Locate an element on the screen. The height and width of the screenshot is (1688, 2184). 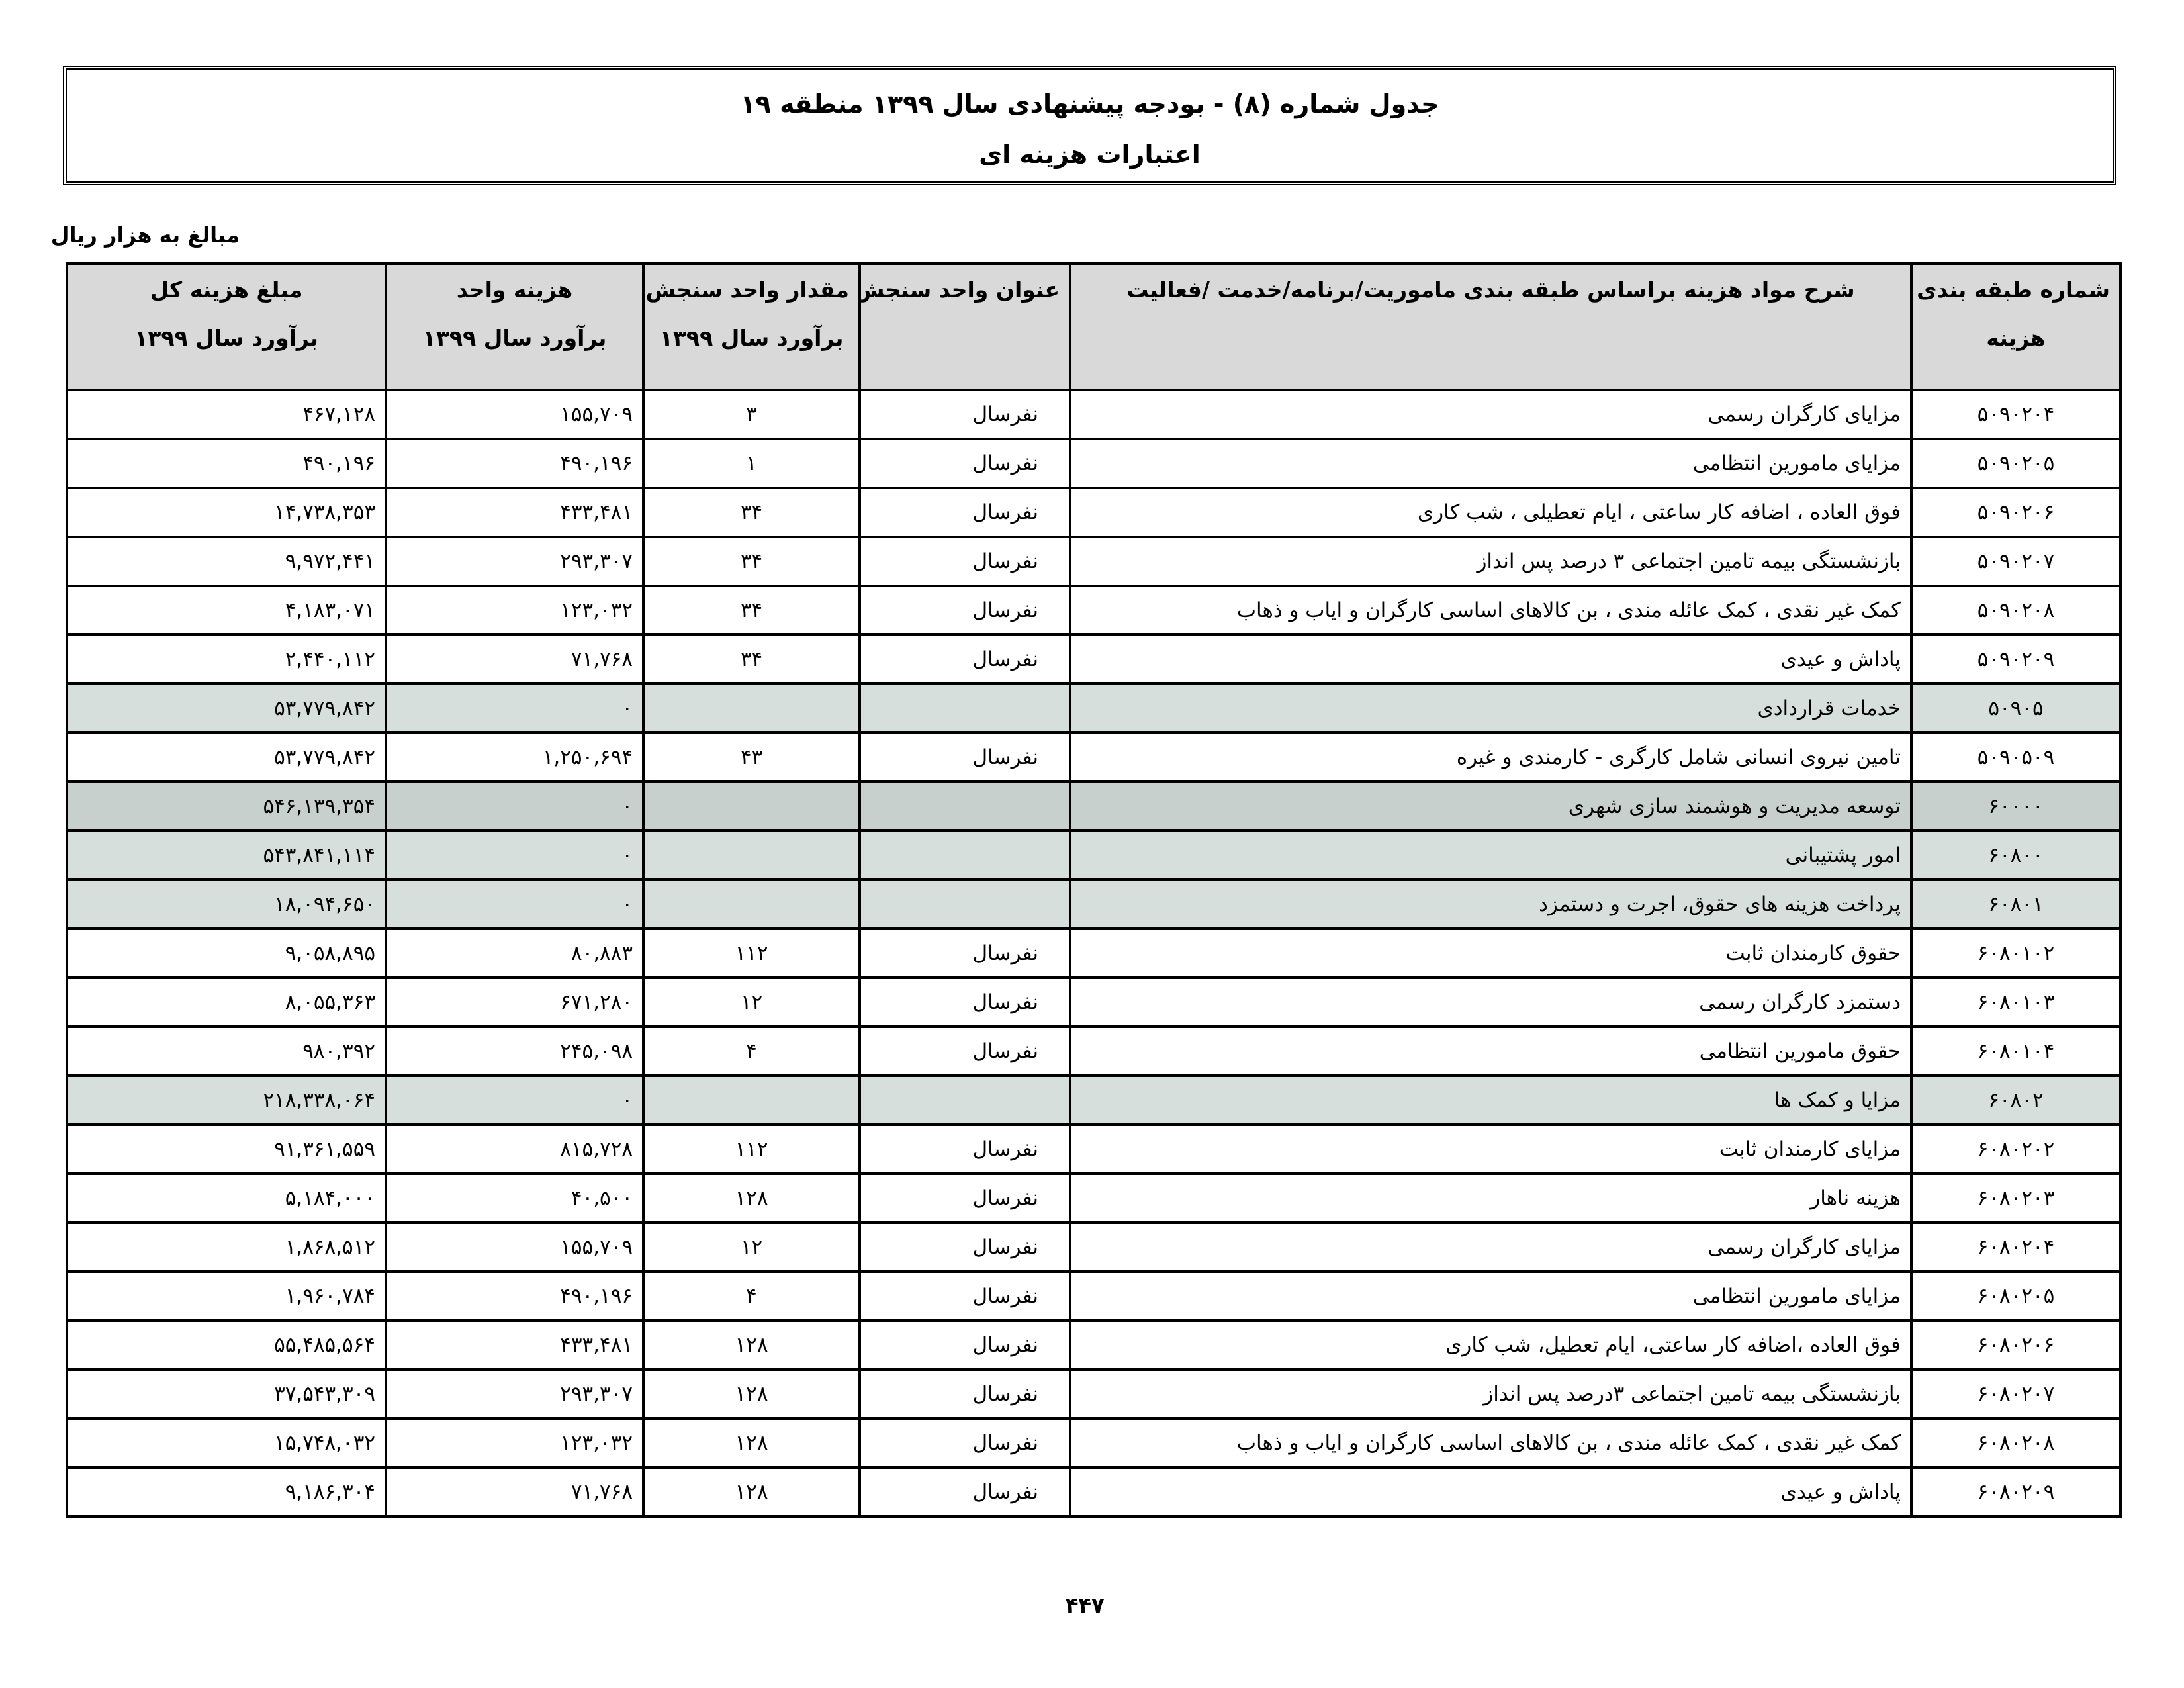
cell-total: ۸,۰۵۵,۳۶۳ is located at coordinates (226, 1002).